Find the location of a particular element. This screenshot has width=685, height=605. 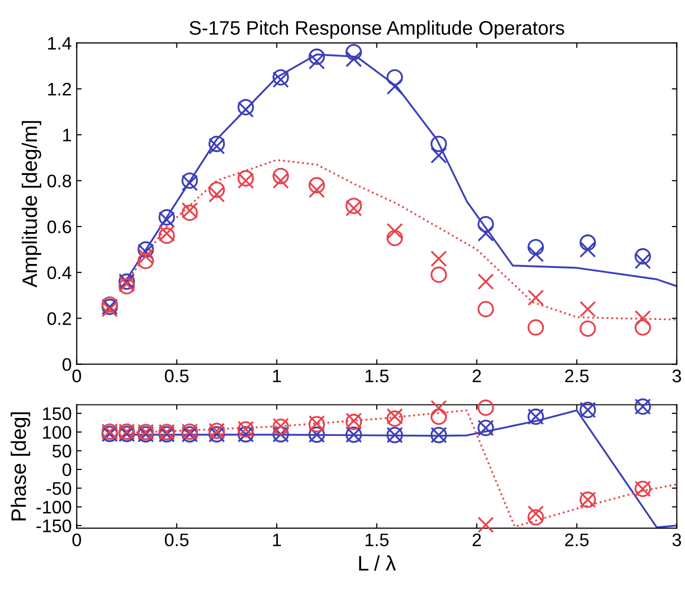

y-tick-label: 150 is located at coordinates (57, 413).